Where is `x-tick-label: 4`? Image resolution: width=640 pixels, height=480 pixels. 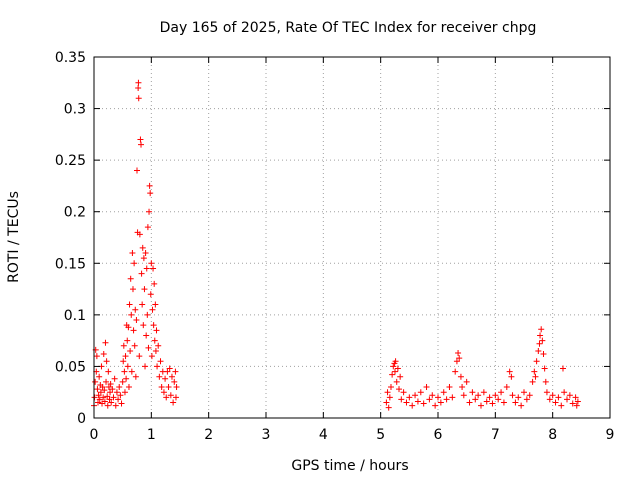
x-tick-label: 4 is located at coordinates (323, 435).